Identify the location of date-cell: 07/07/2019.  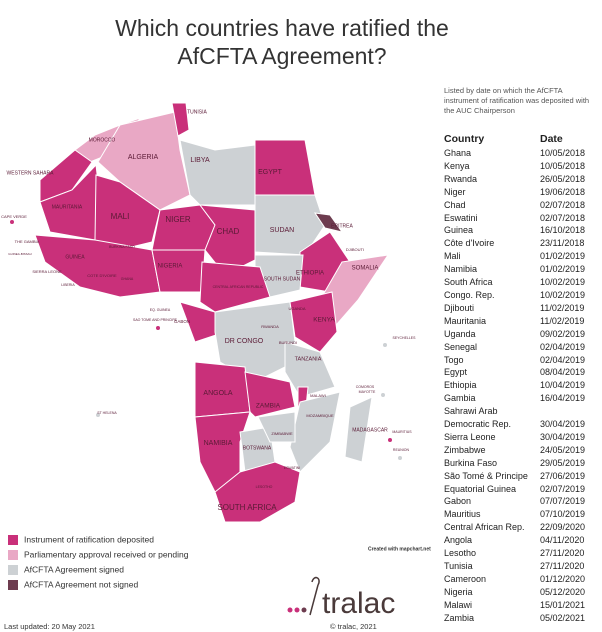
(563, 501).